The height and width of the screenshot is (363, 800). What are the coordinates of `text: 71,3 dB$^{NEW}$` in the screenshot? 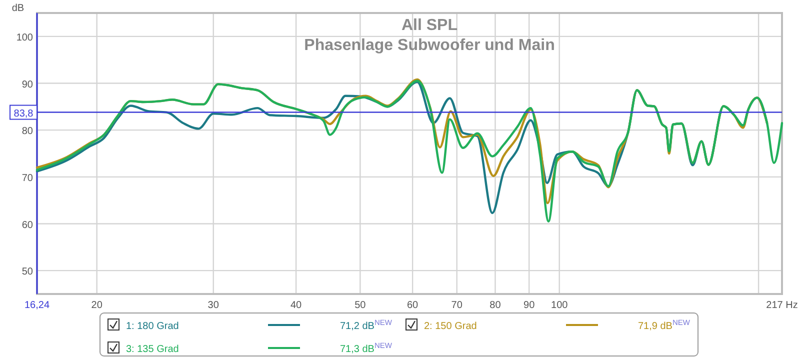 It's located at (366, 347).